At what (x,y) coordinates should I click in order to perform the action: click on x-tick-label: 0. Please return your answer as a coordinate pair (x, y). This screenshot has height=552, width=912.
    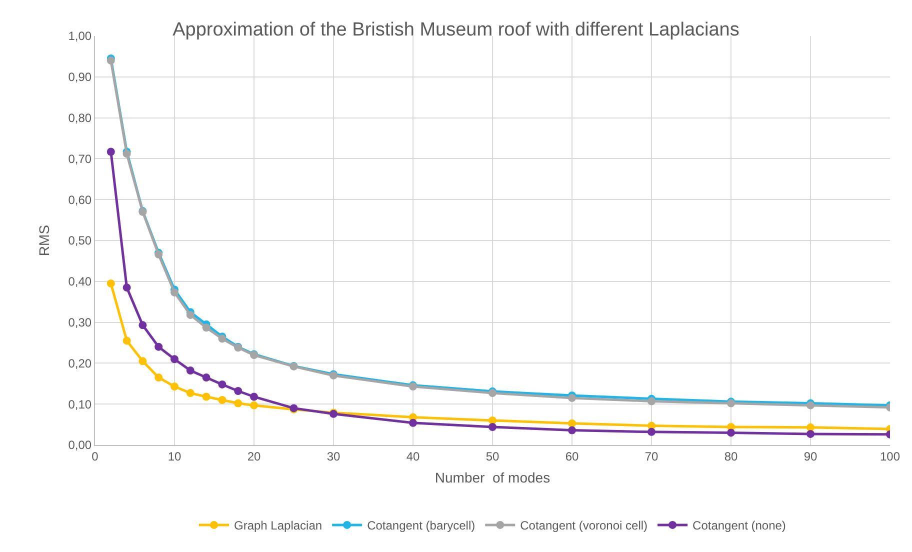
    Looking at the image, I should click on (95, 456).